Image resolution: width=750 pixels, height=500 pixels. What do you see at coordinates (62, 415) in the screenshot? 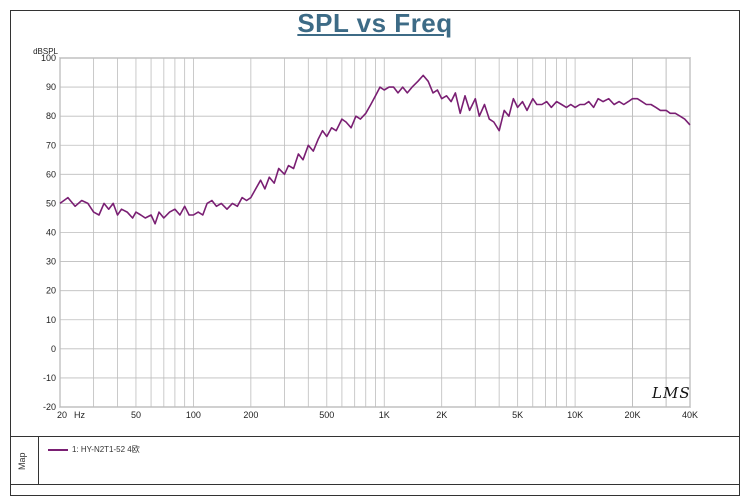
I see `x-tick-label: 20` at bounding box center [62, 415].